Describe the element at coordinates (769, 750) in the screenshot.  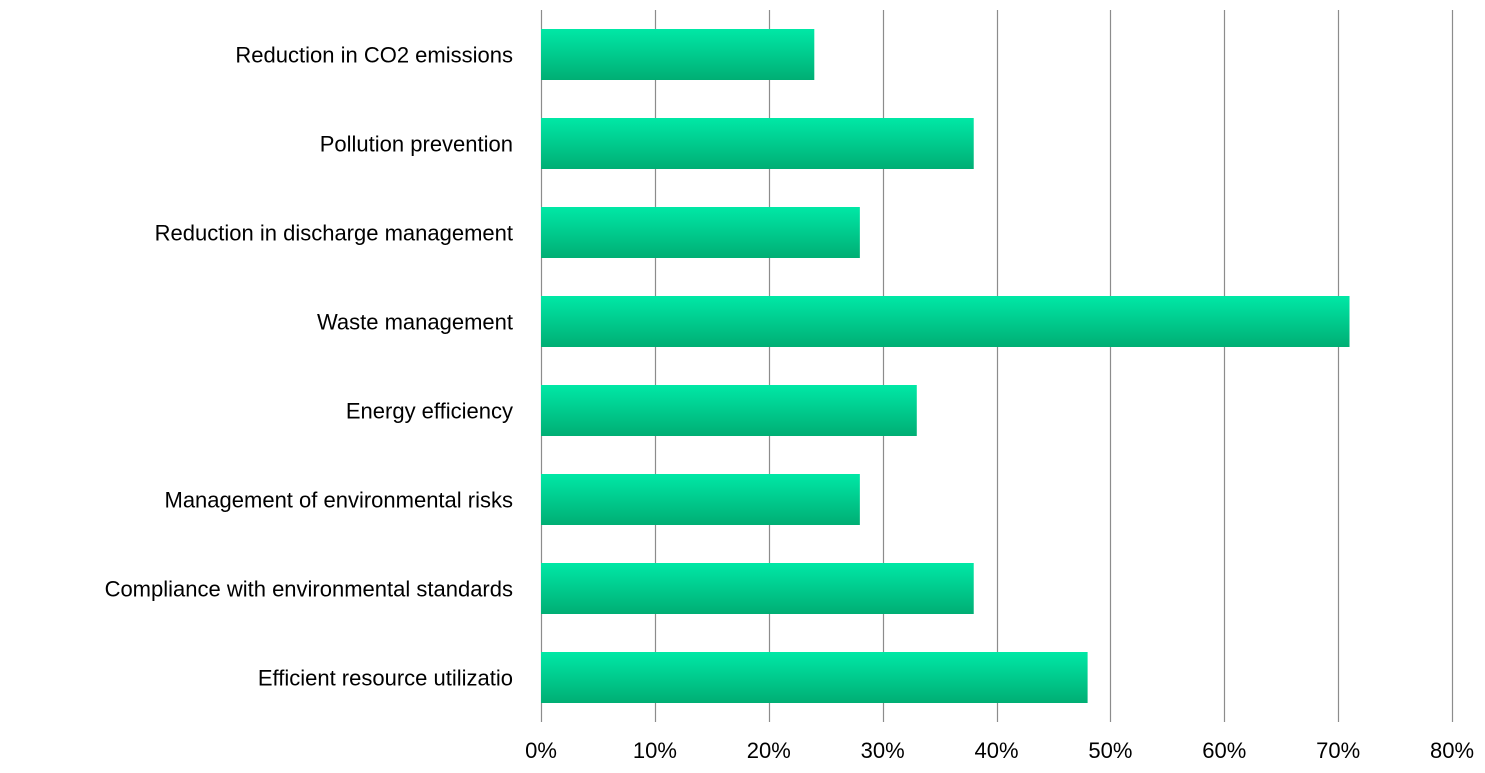
I see `x-tick-label: 20%` at that location.